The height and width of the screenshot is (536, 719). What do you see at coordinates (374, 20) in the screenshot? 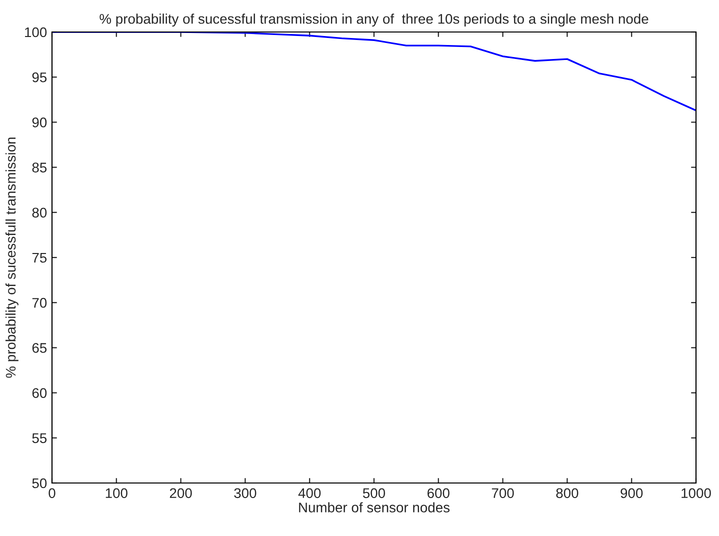
I see `chart-title: % probability of sucessful transmission in any of three 10s periods to a single mesh node` at bounding box center [374, 20].